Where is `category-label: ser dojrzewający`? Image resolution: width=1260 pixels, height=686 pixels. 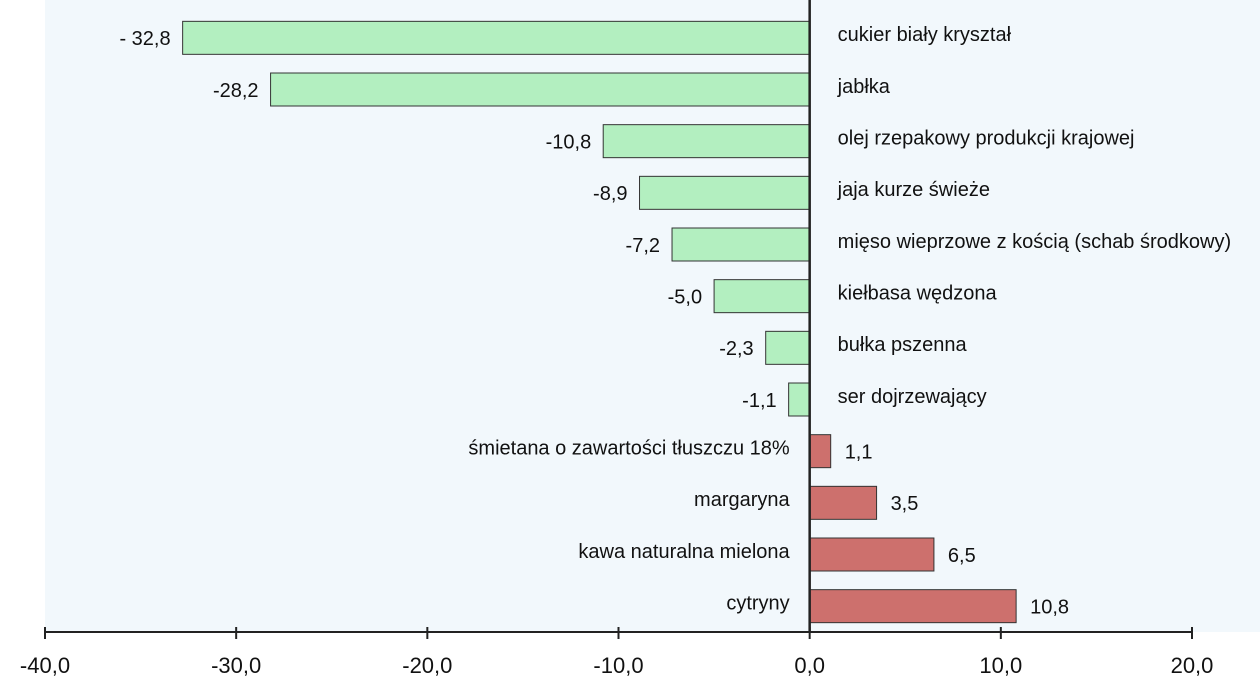 category-label: ser dojrzewający is located at coordinates (912, 397).